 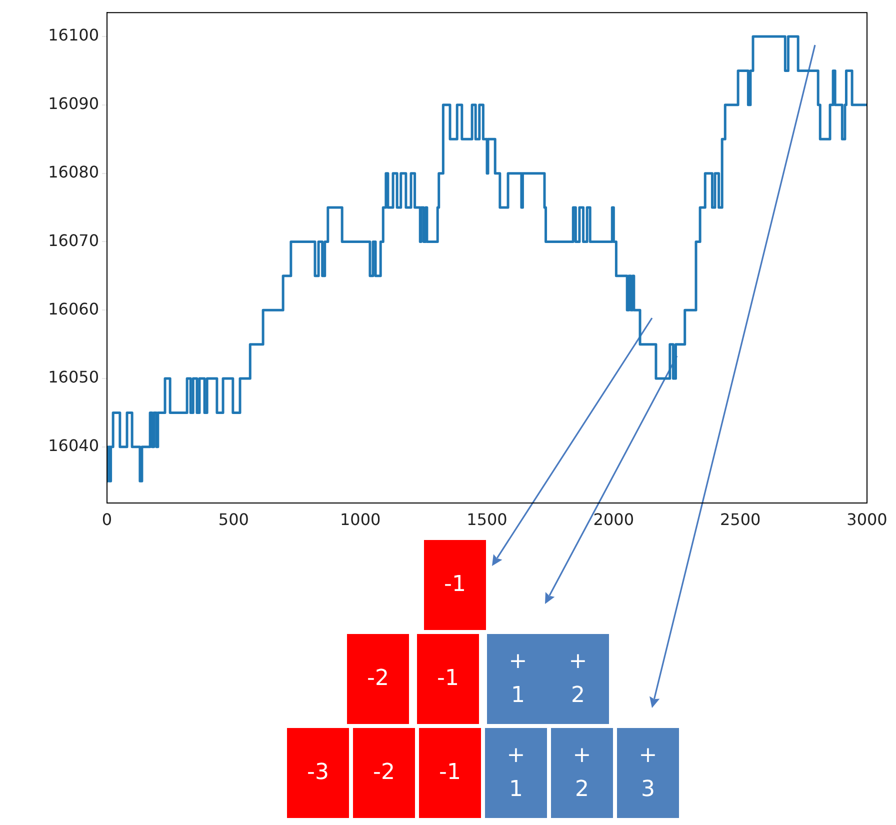 I want to click on y-tick-label: 16070, so click(x=73, y=240).